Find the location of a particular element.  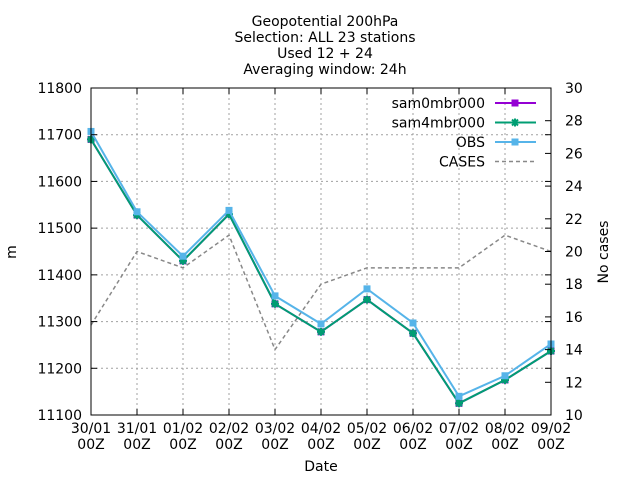

y2-tick-label: 16 is located at coordinates (574, 318).